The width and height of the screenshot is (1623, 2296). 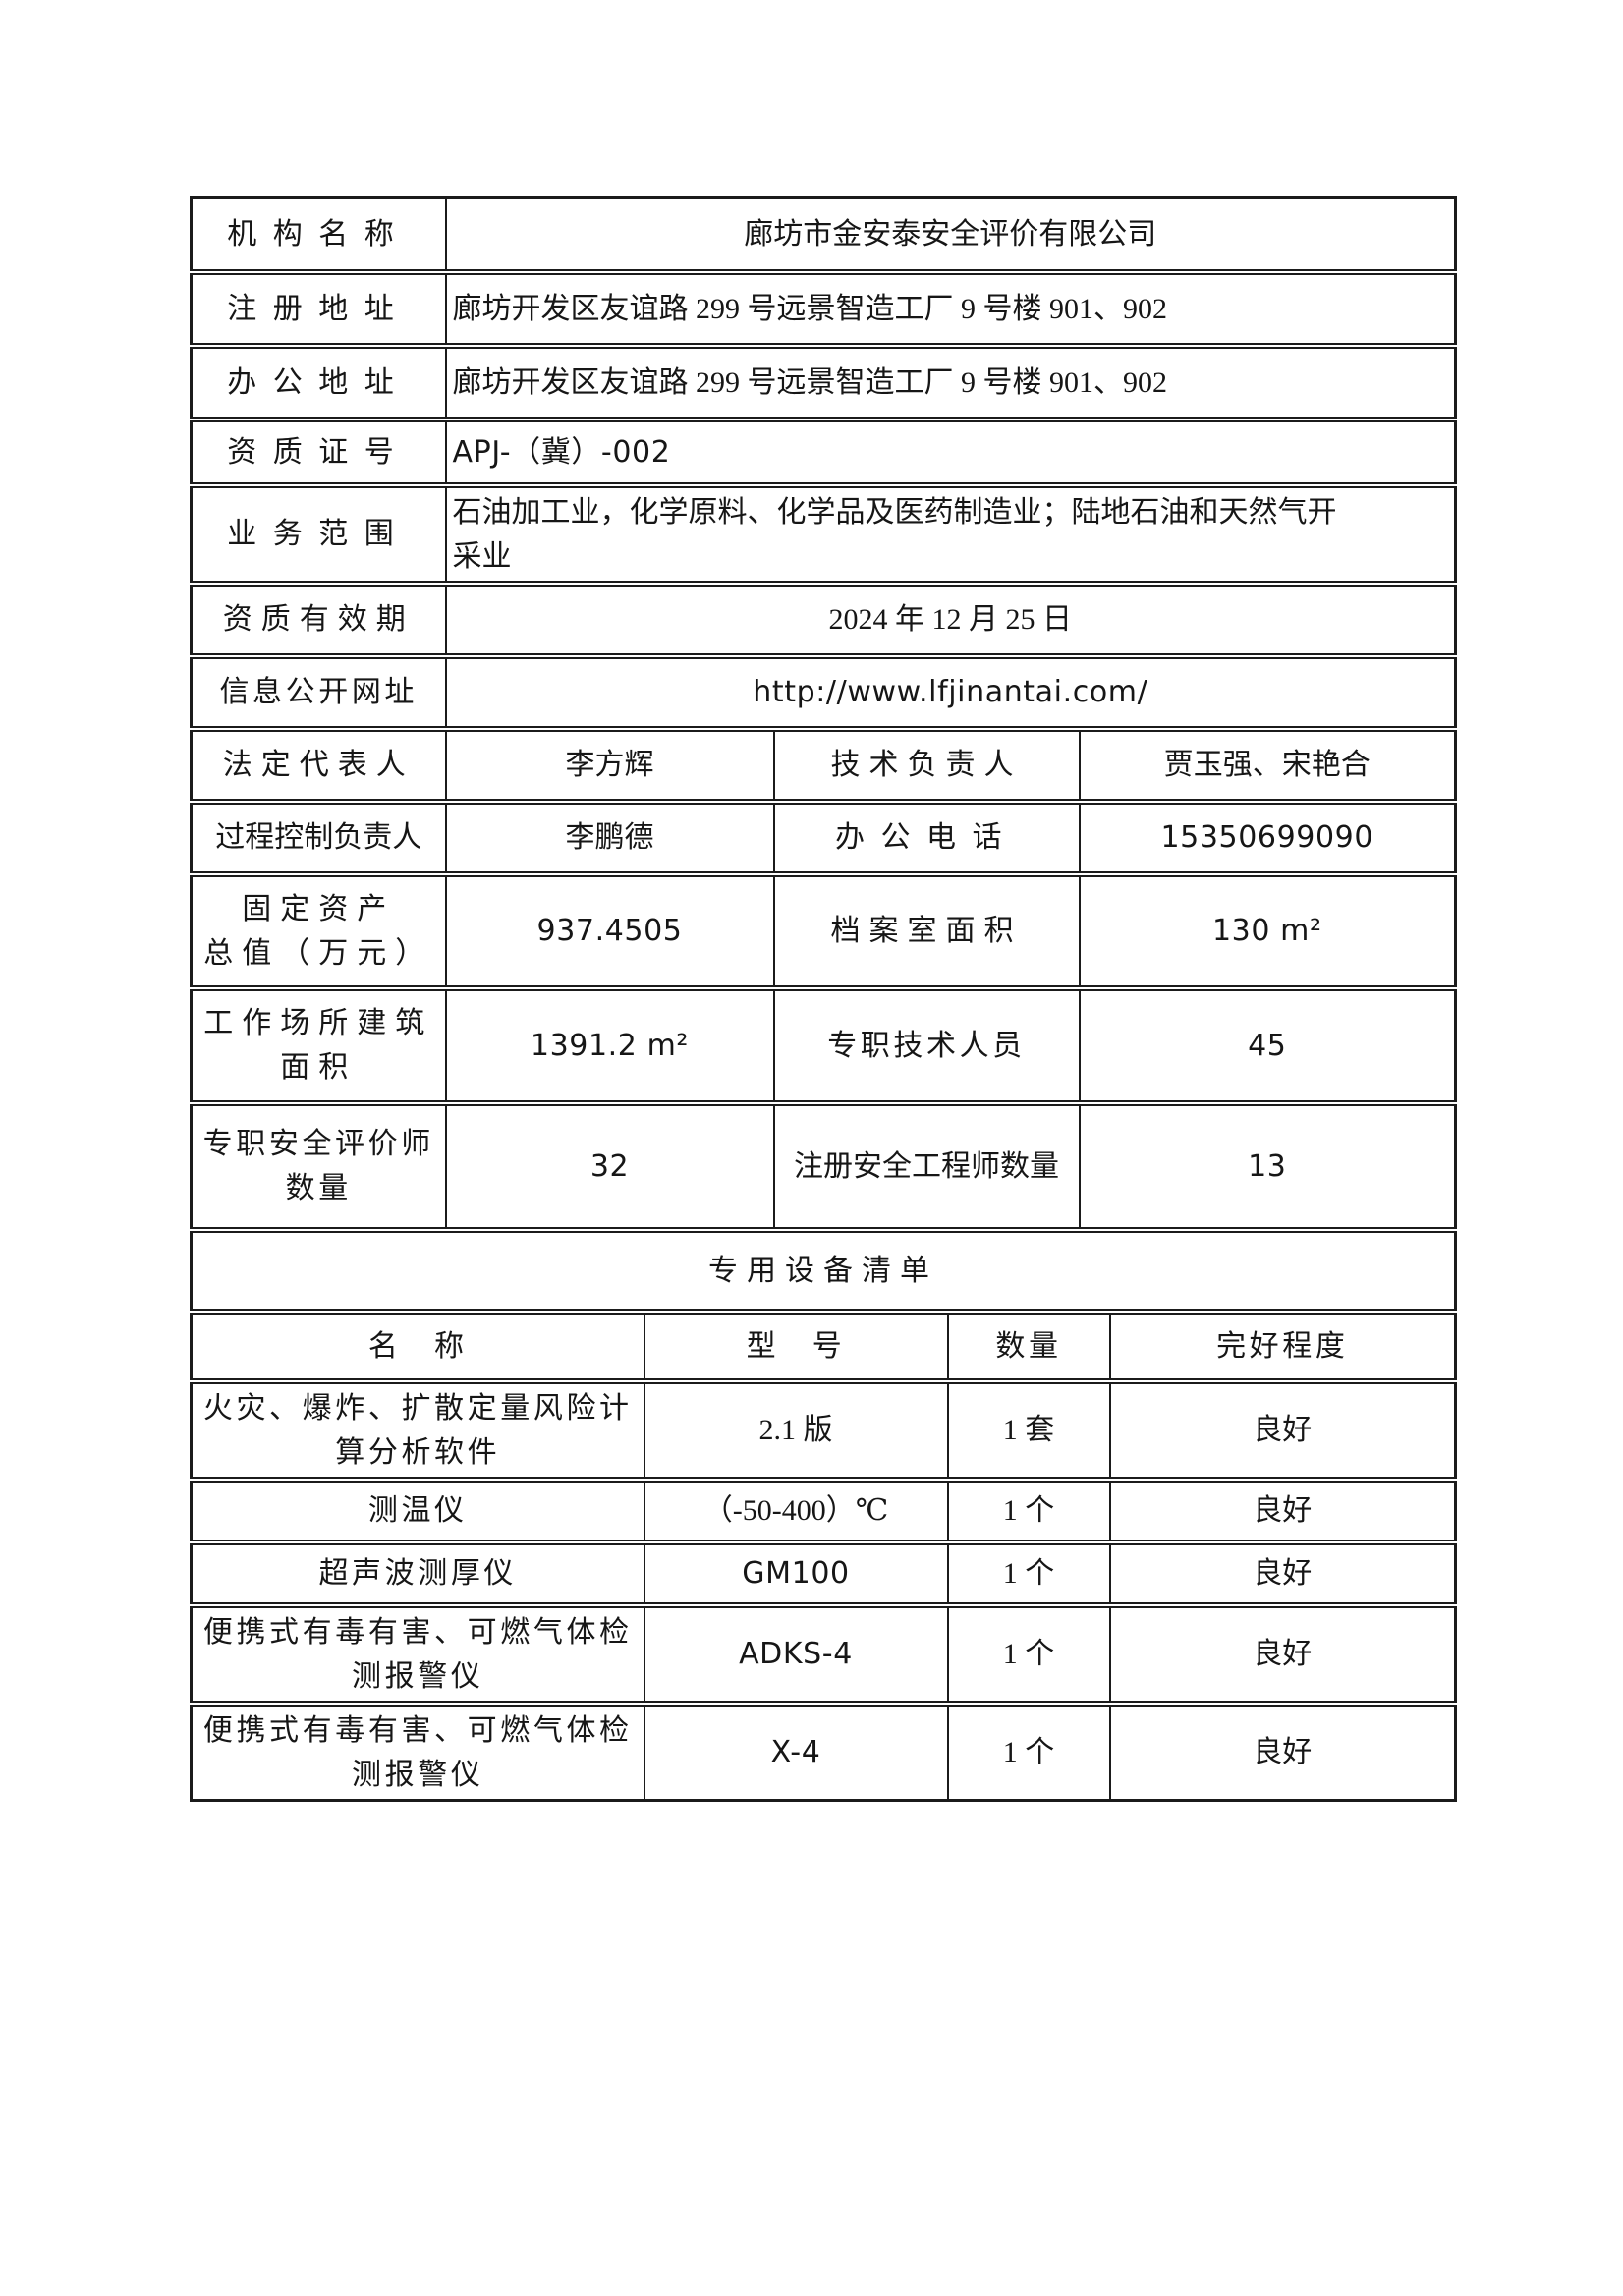 I want to click on label-cert-validity: 资质有效期, so click(x=318, y=618).